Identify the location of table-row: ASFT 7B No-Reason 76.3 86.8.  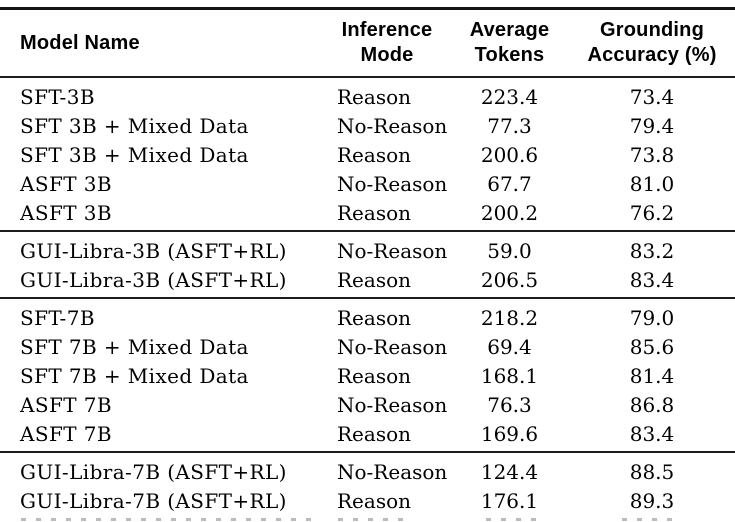
(367, 405).